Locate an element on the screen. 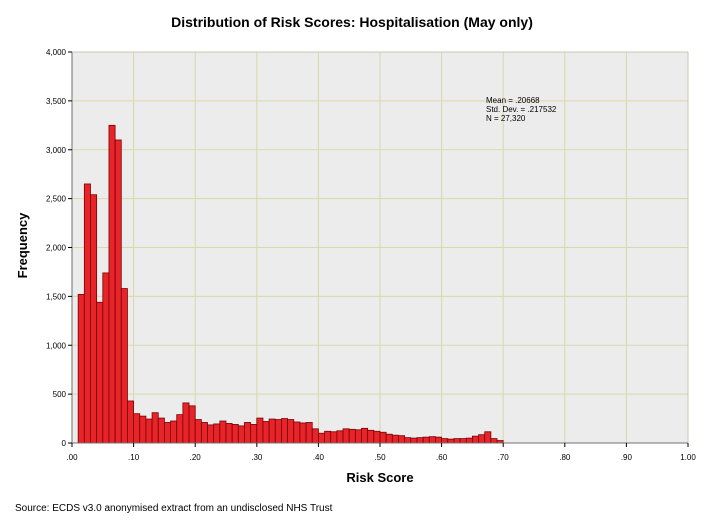 This screenshot has height=529, width=708. y-tick-label: 0 is located at coordinates (64, 443).